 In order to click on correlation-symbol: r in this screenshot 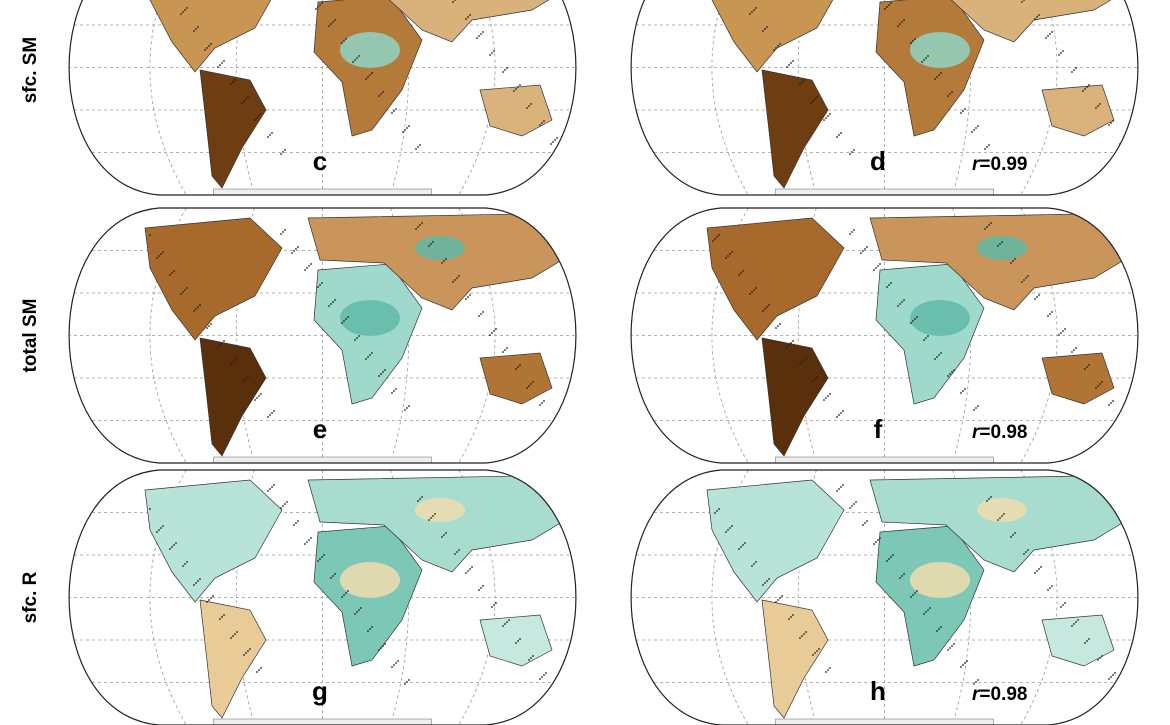, I will do `click(976, 164)`.